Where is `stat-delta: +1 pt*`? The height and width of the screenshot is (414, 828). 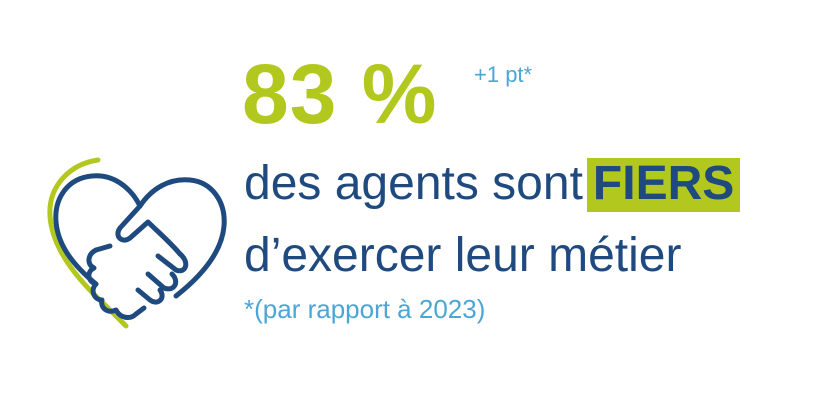 stat-delta: +1 pt* is located at coordinates (503, 74).